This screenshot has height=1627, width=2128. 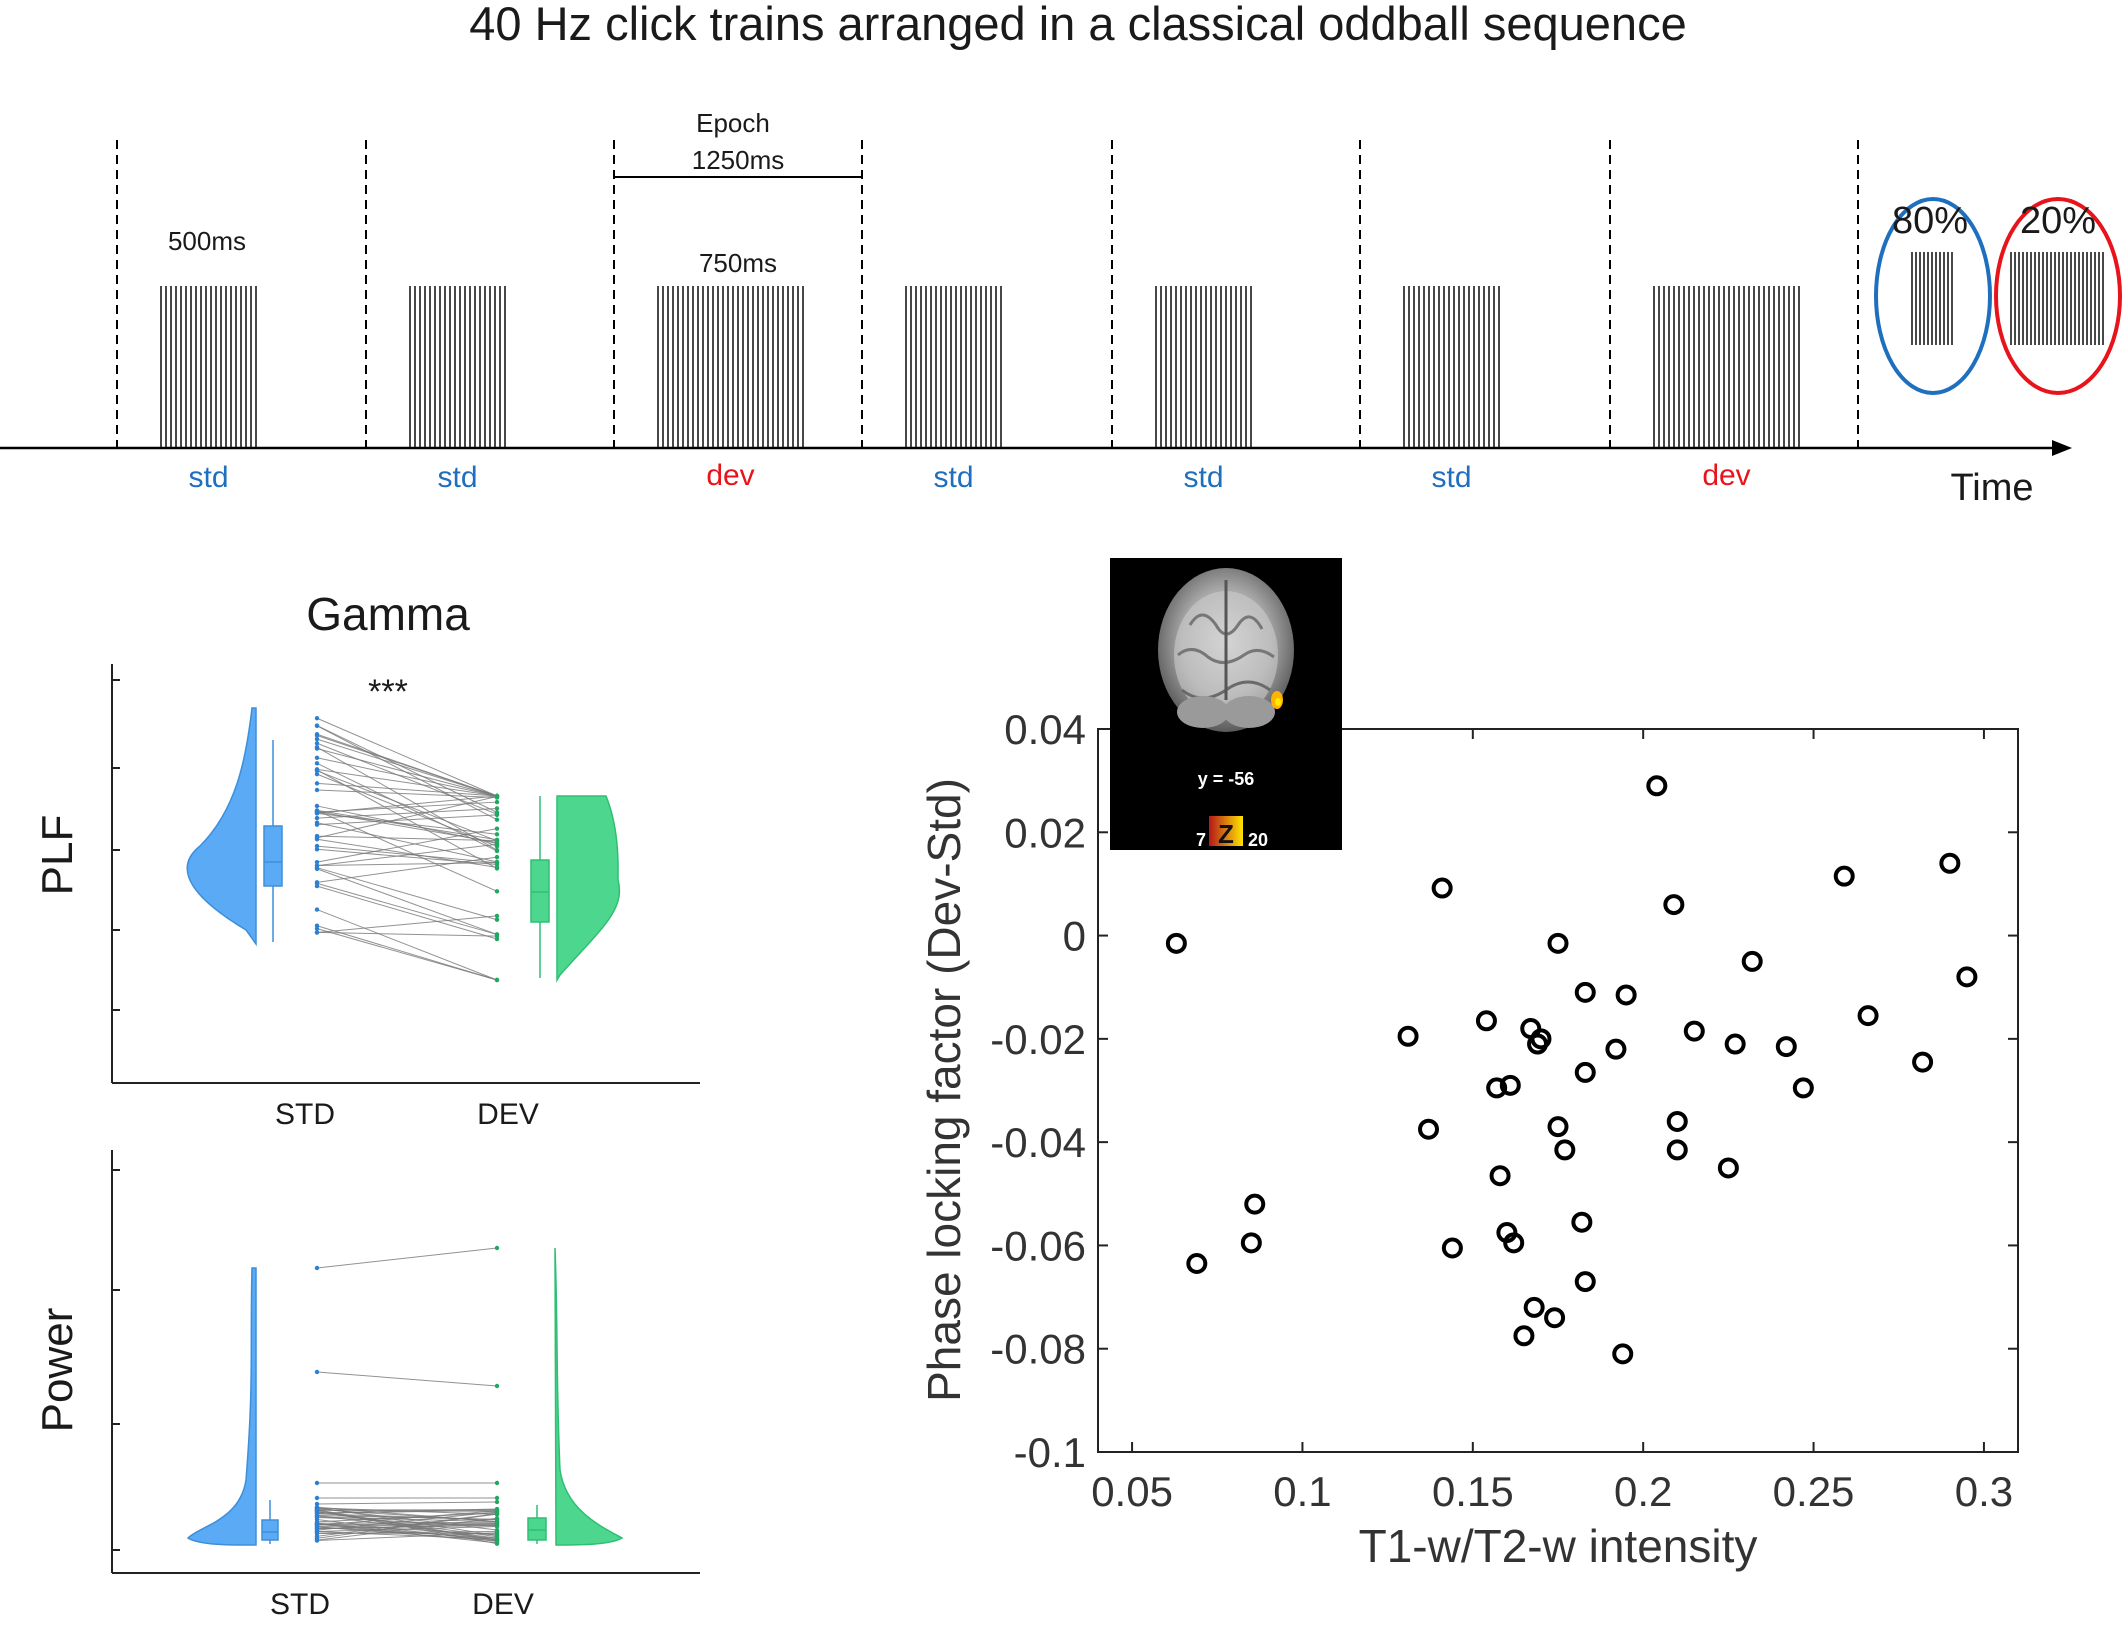 What do you see at coordinates (730, 366) in the screenshot?
I see `click-train-dev` at bounding box center [730, 366].